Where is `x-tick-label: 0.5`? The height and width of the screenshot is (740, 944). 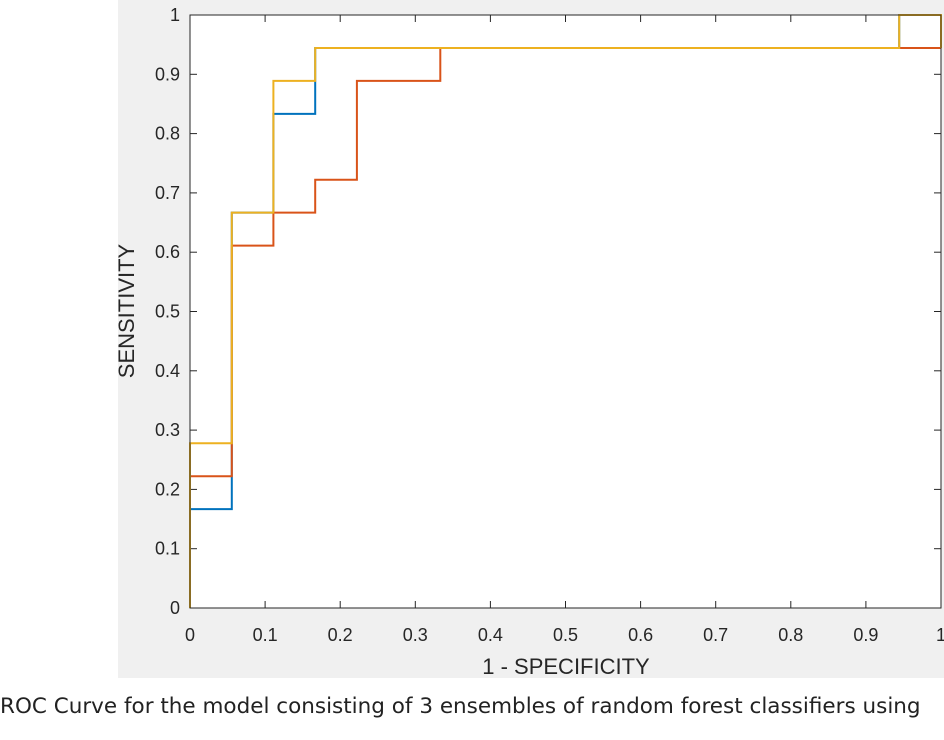 x-tick-label: 0.5 is located at coordinates (565, 635).